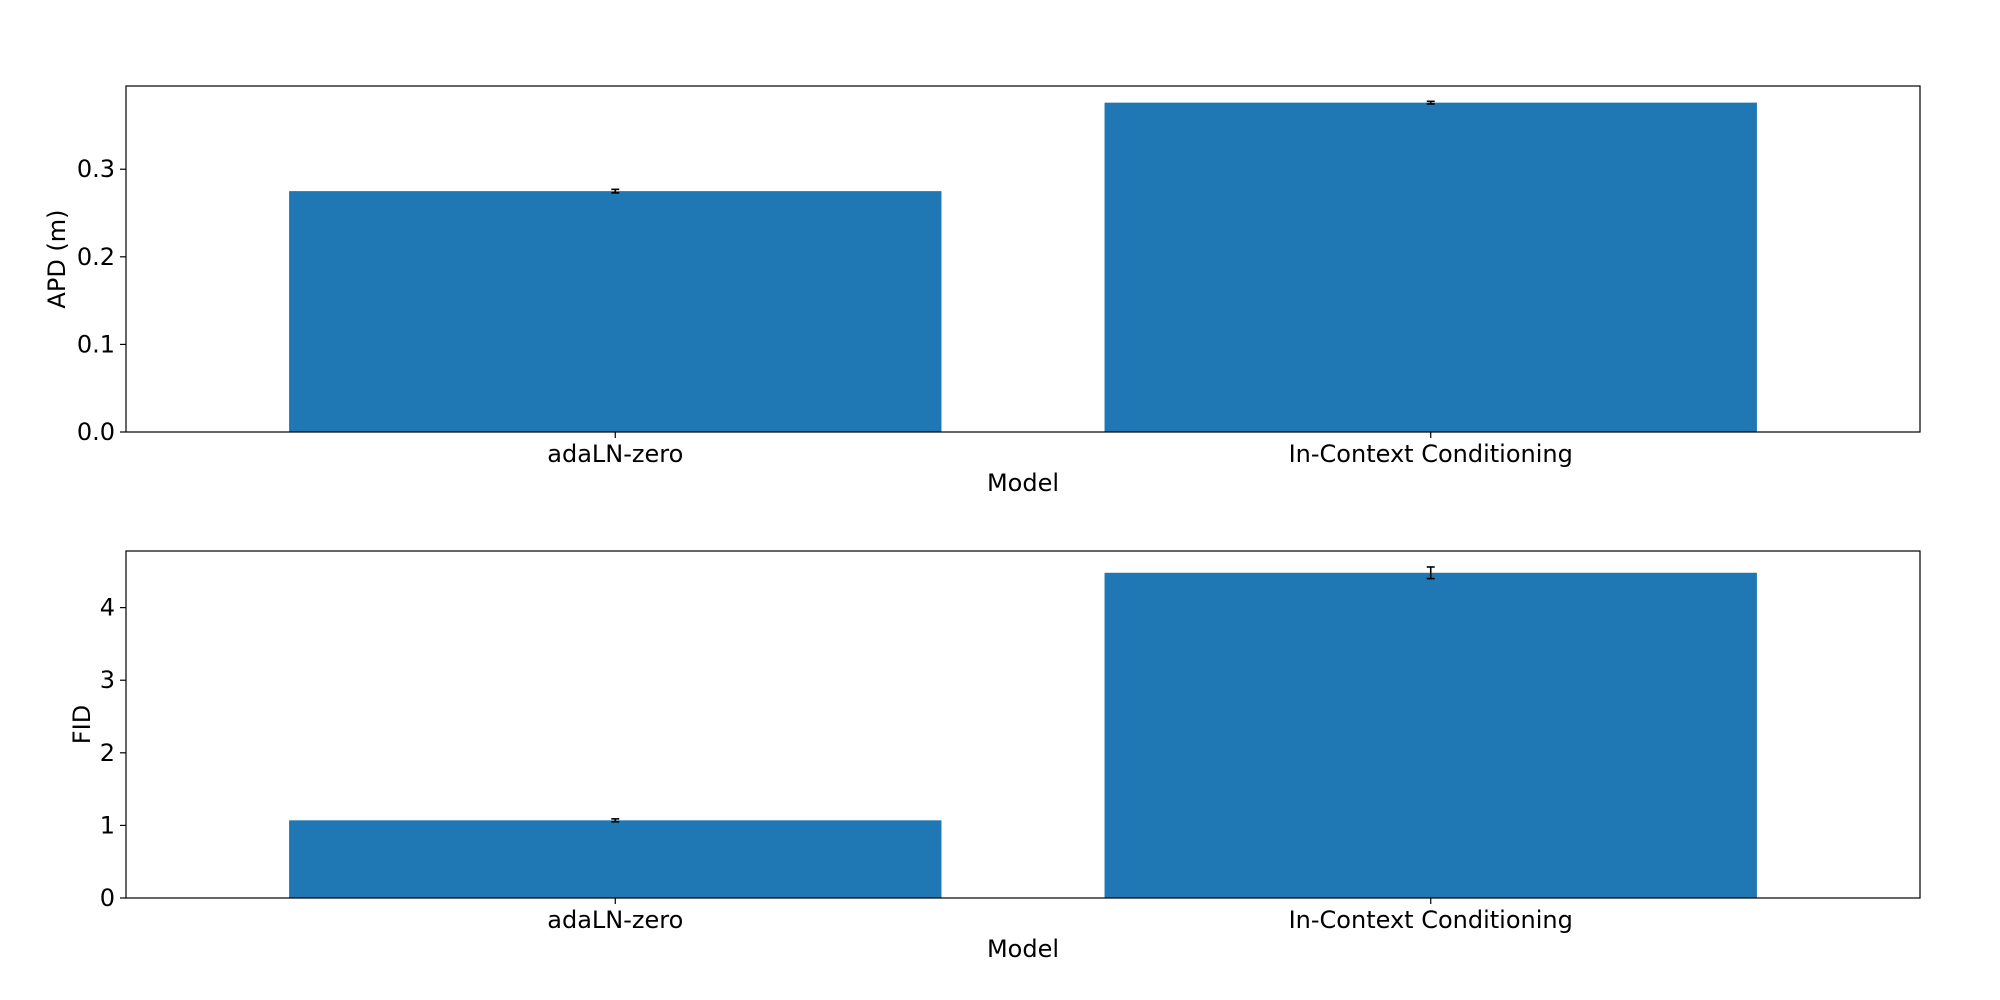  What do you see at coordinates (82, 724) in the screenshot?
I see `y-axis-label: FID` at bounding box center [82, 724].